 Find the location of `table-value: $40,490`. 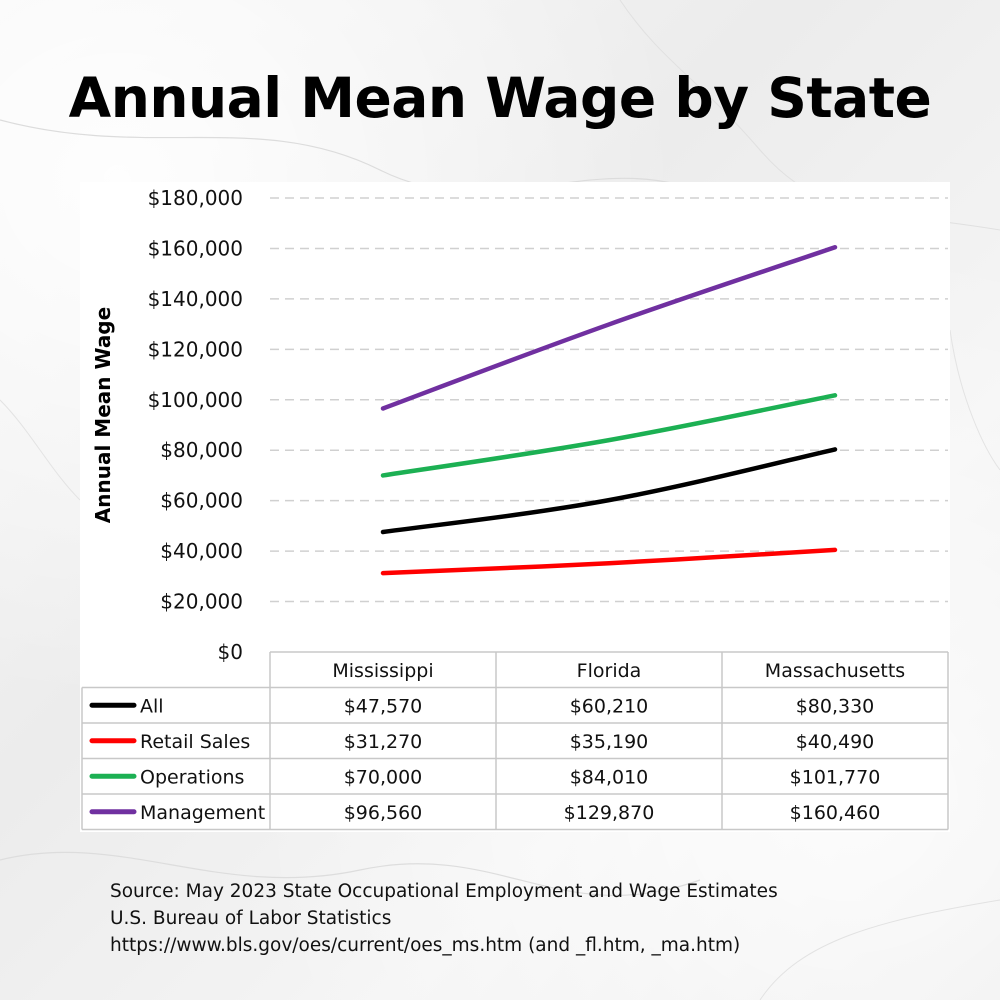

table-value: $40,490 is located at coordinates (835, 742).